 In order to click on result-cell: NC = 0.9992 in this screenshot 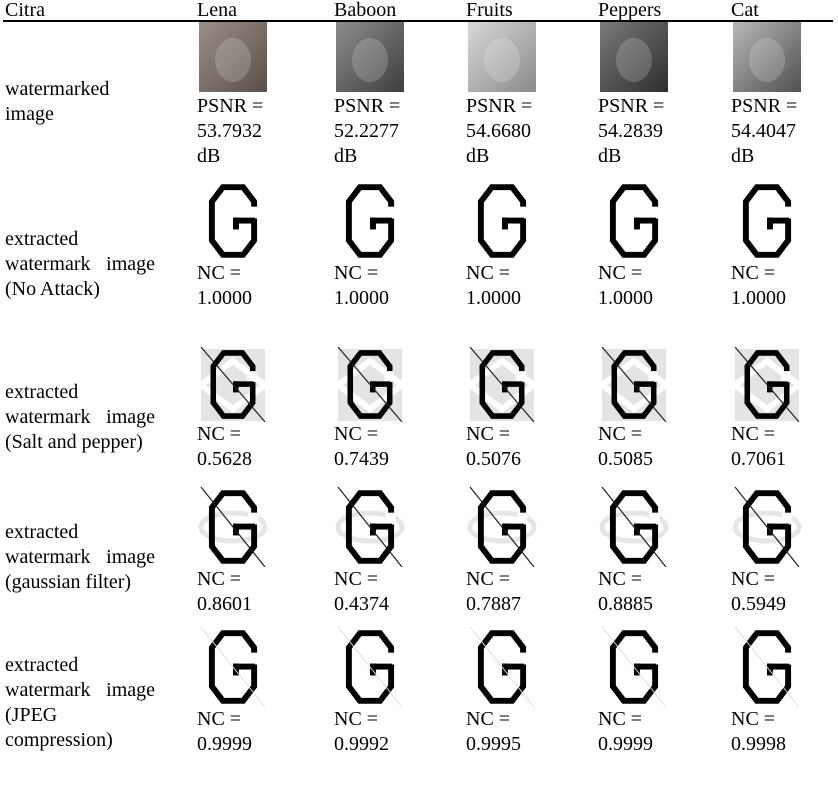, I will do `click(398, 703)`.